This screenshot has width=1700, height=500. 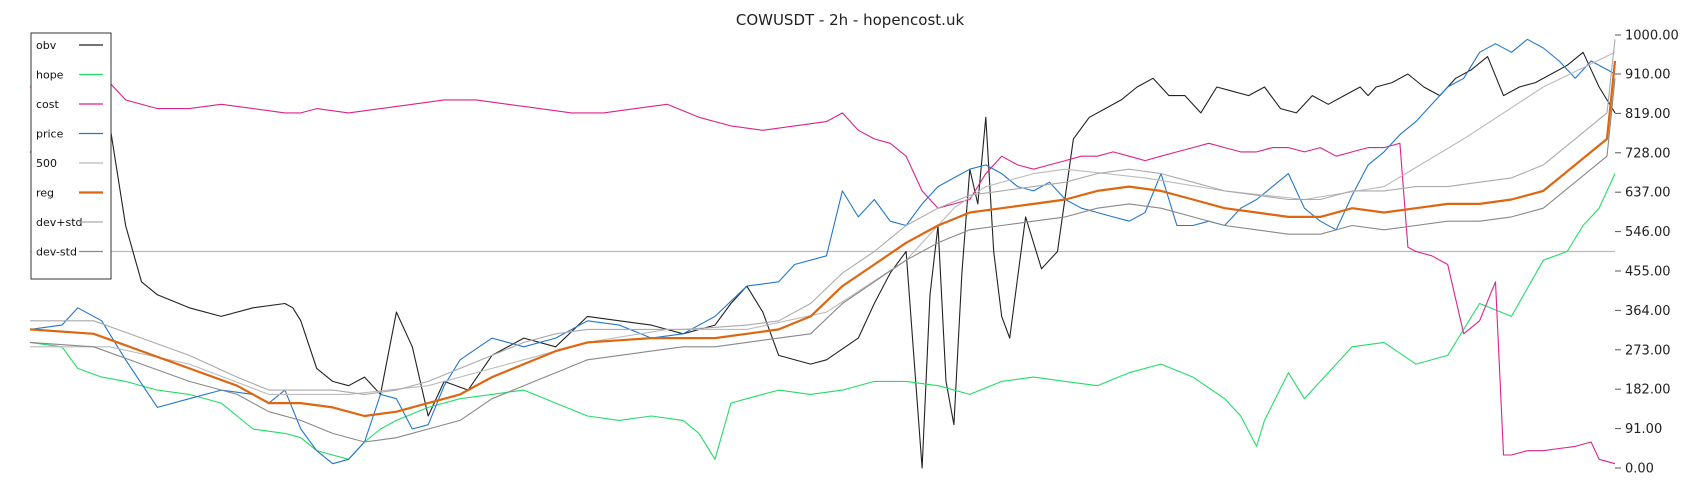 What do you see at coordinates (850, 20) in the screenshot?
I see `chart-title: COWUSDT - 2h - hopencost.uk` at bounding box center [850, 20].